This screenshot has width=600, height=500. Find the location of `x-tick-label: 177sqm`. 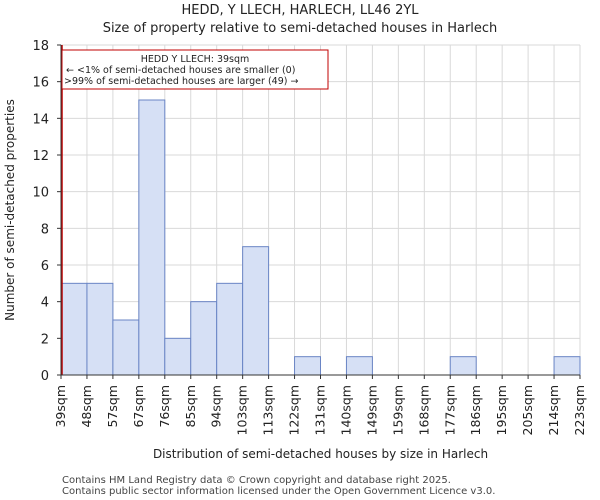

x-tick-label: 177sqm is located at coordinates (449, 410).